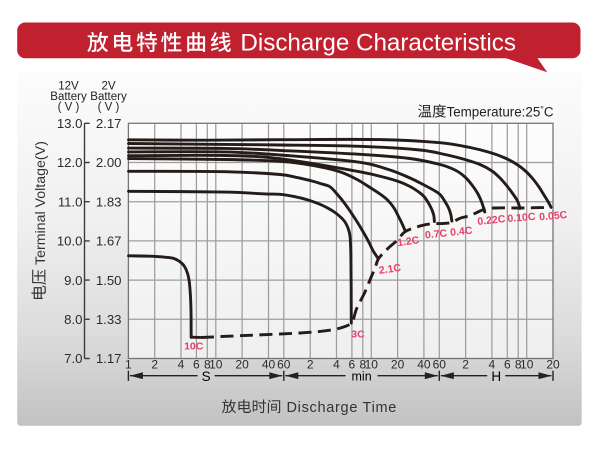 The width and height of the screenshot is (600, 451). Describe the element at coordinates (362, 377) in the screenshot. I see `svg-text: min` at that location.